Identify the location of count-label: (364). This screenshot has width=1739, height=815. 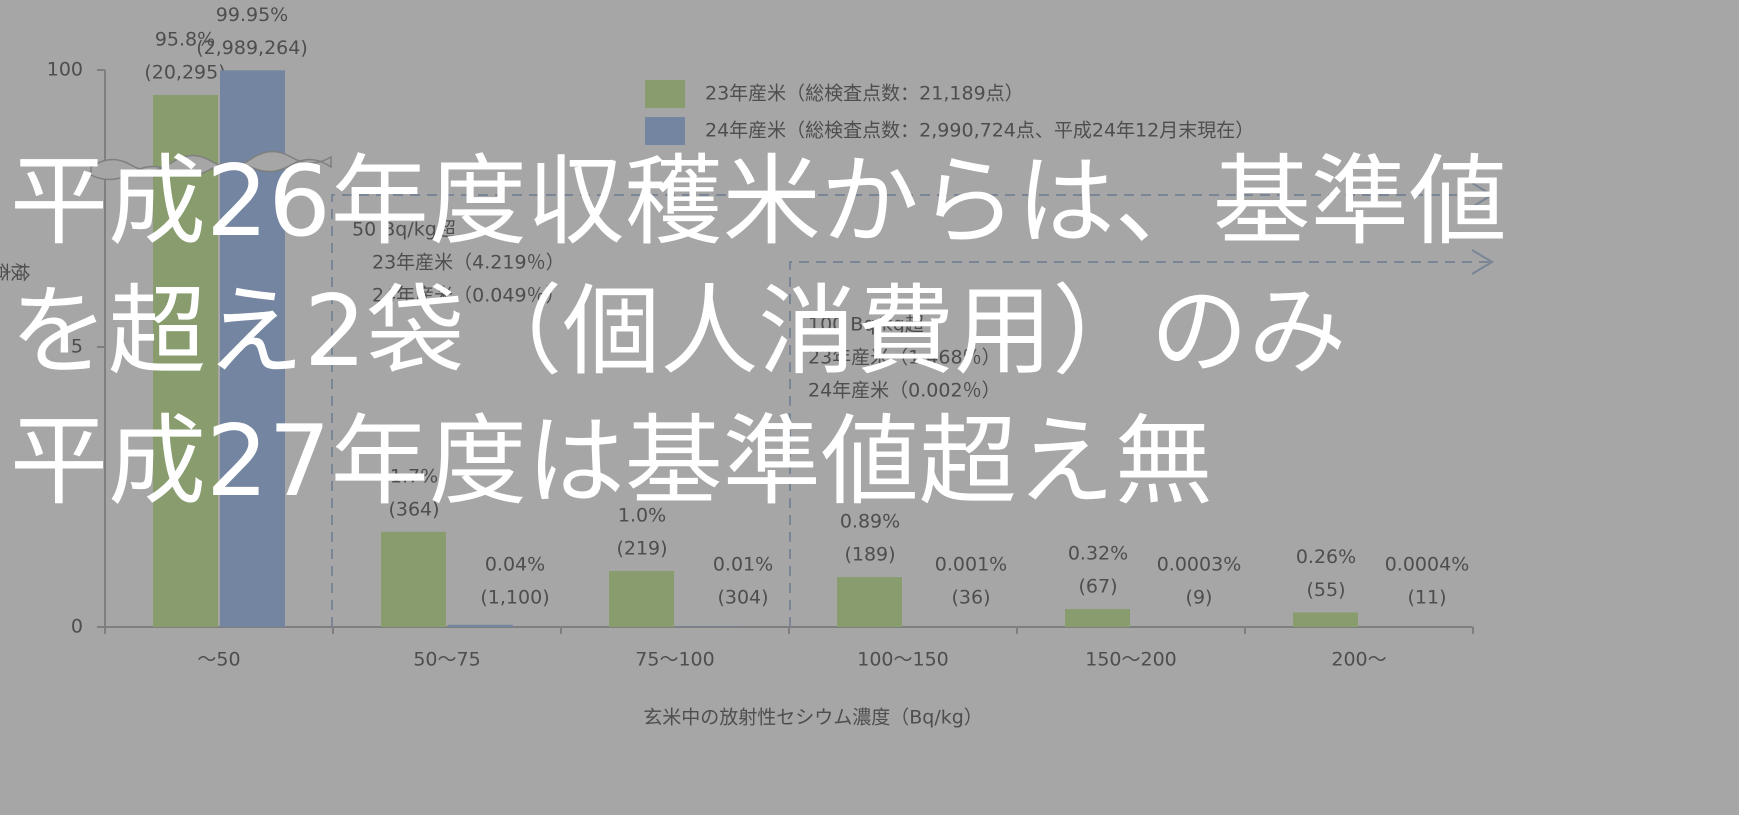
(413, 509).